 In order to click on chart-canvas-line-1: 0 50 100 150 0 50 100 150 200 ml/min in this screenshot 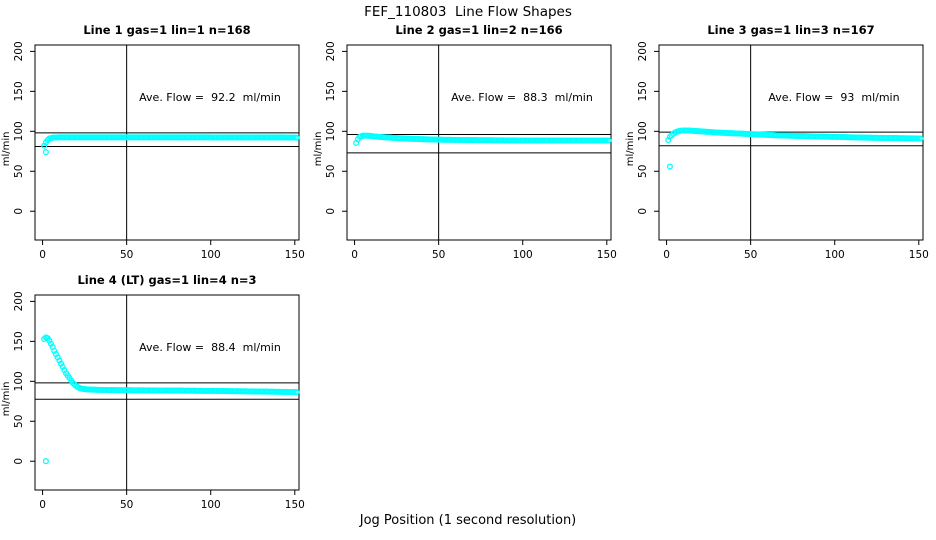, I will do `click(153, 151)`.